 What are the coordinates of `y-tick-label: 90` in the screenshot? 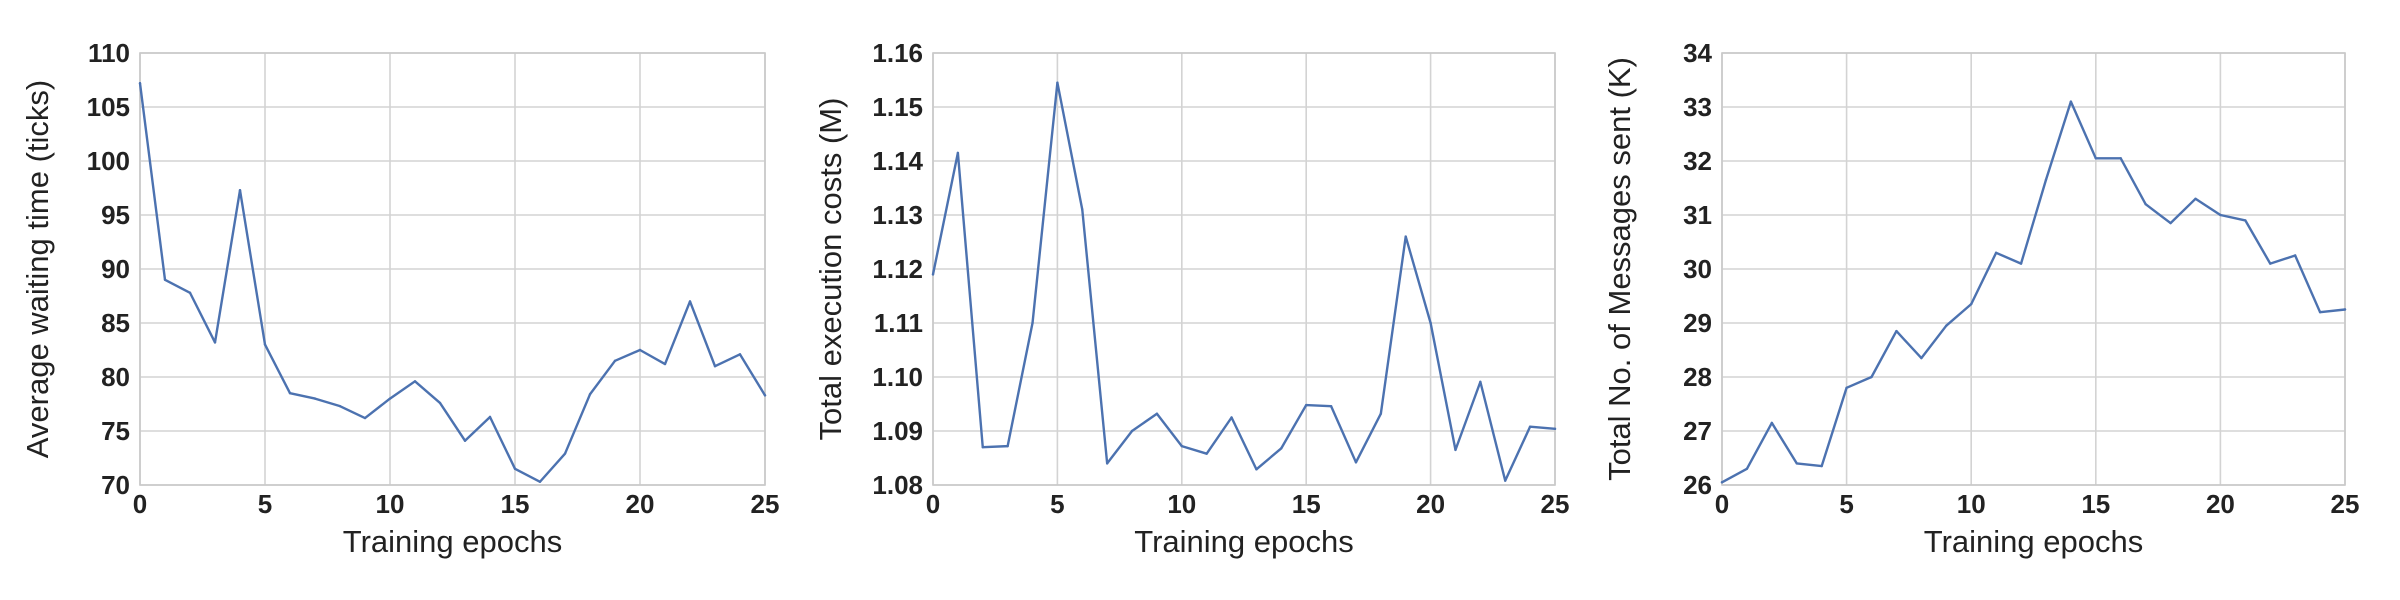 It's located at (115, 269).